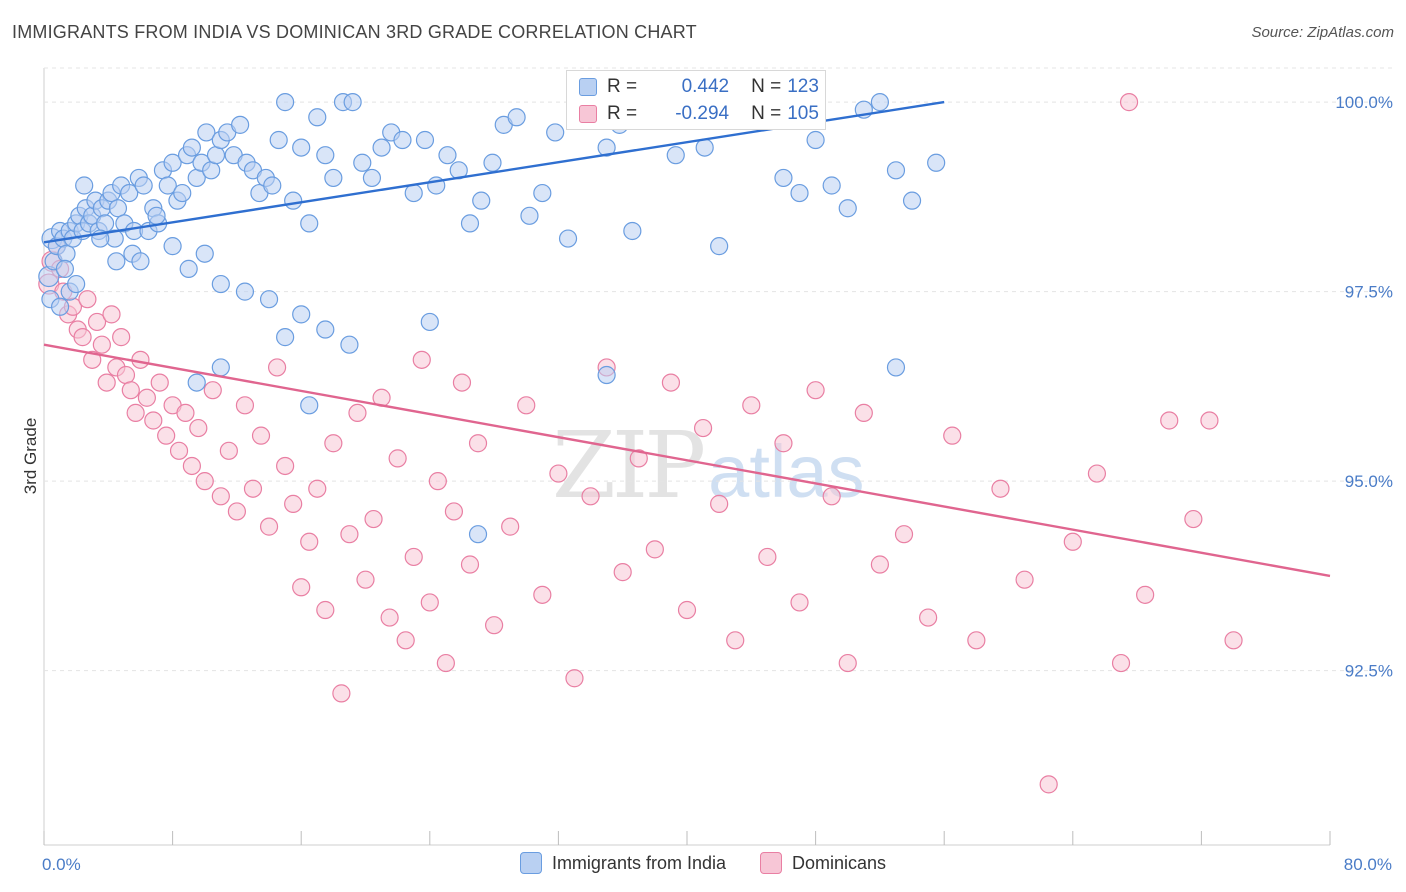 This screenshot has width=1406, height=892. Describe the element at coordinates (588, 87) in the screenshot. I see `india-swatch` at that location.